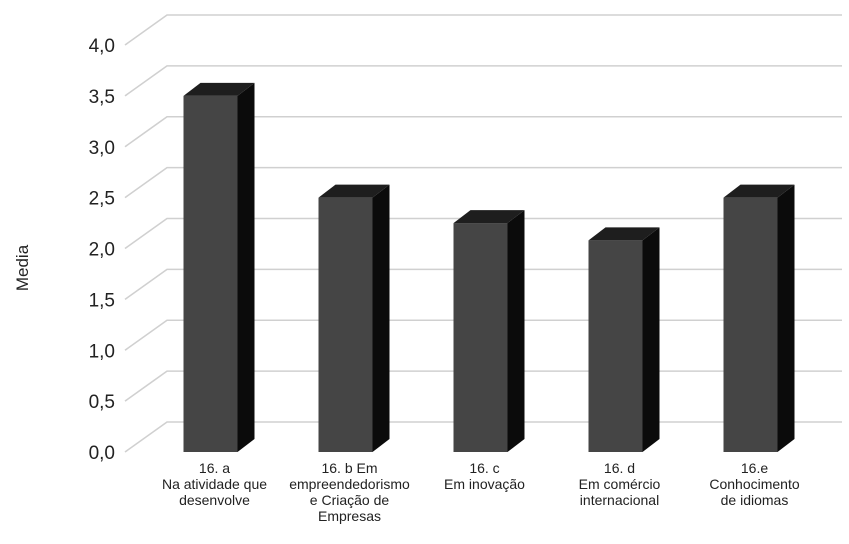 Image resolution: width=849 pixels, height=544 pixels. What do you see at coordinates (754, 484) in the screenshot?
I see `x-tick-label: 16.e Conhocimento de idiomas` at bounding box center [754, 484].